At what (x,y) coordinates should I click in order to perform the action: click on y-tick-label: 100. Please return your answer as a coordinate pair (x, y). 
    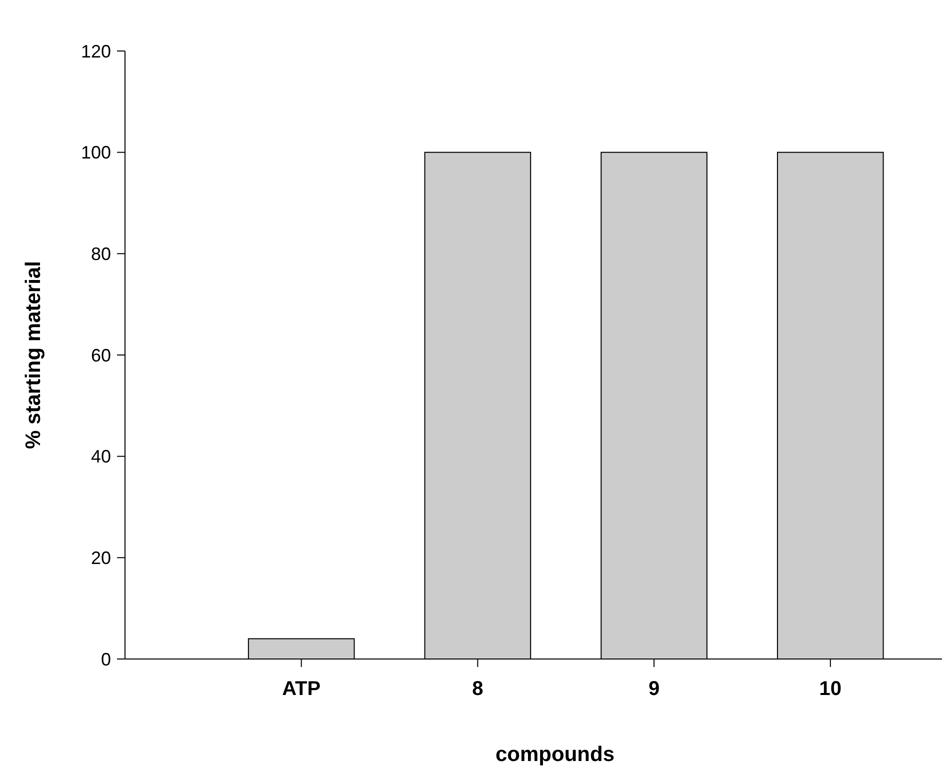
    Looking at the image, I should click on (95, 152).